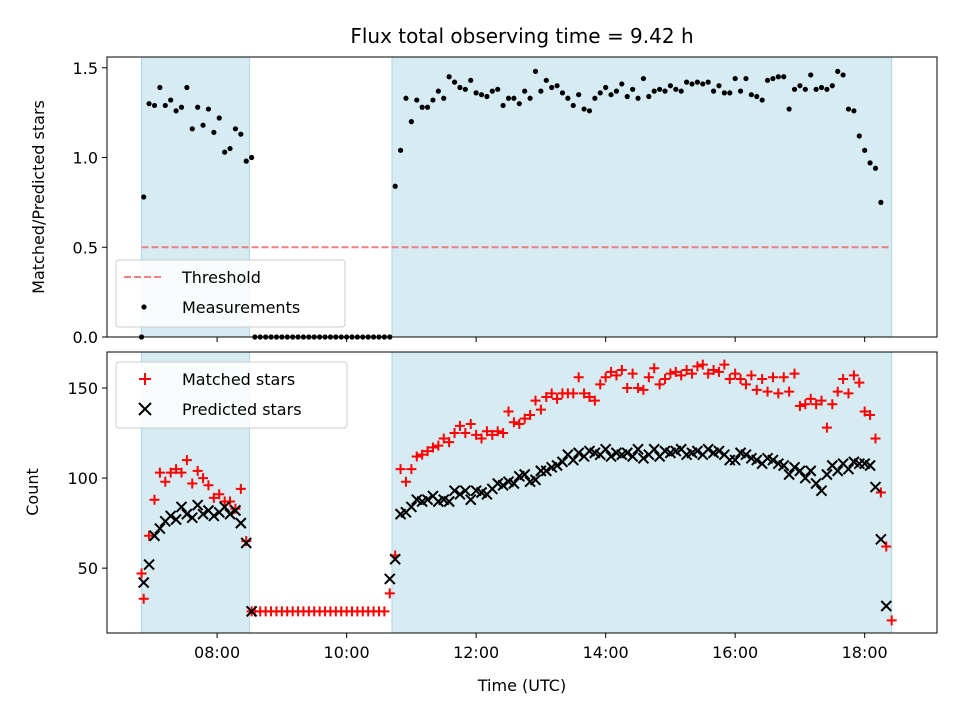  I want to click on legend-threshold-label: Threshold, so click(221, 277).